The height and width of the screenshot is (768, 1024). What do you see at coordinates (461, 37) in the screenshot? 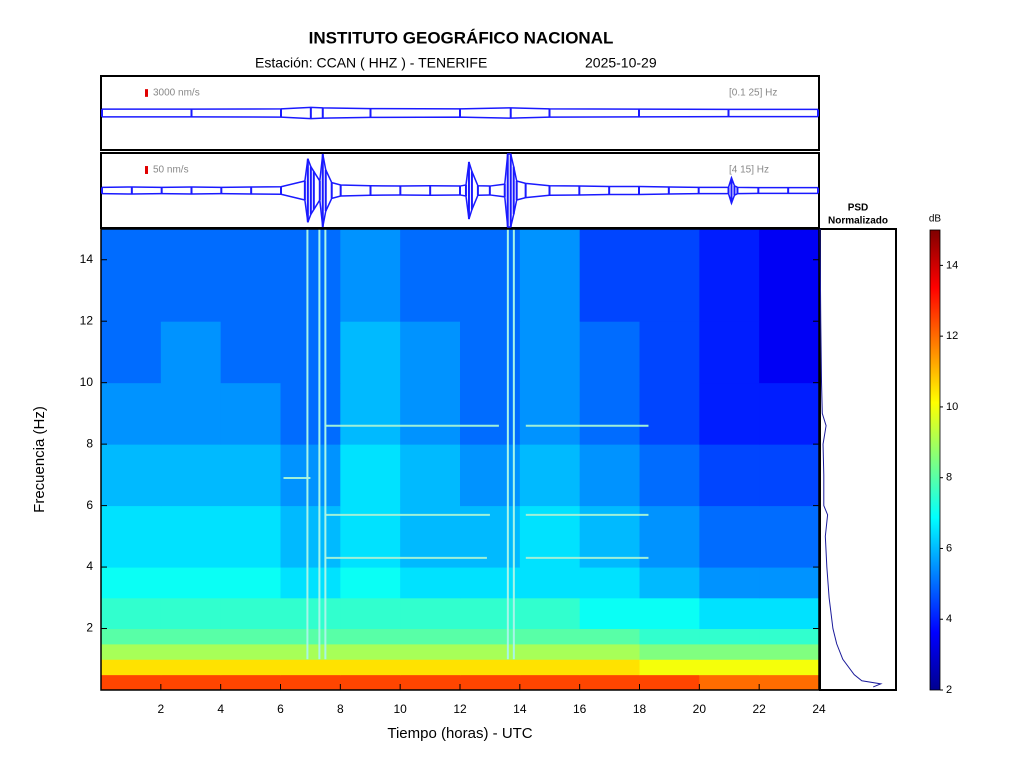
I see `title: INSTITUTO GEOGRÁFICO NACIONAL` at bounding box center [461, 37].